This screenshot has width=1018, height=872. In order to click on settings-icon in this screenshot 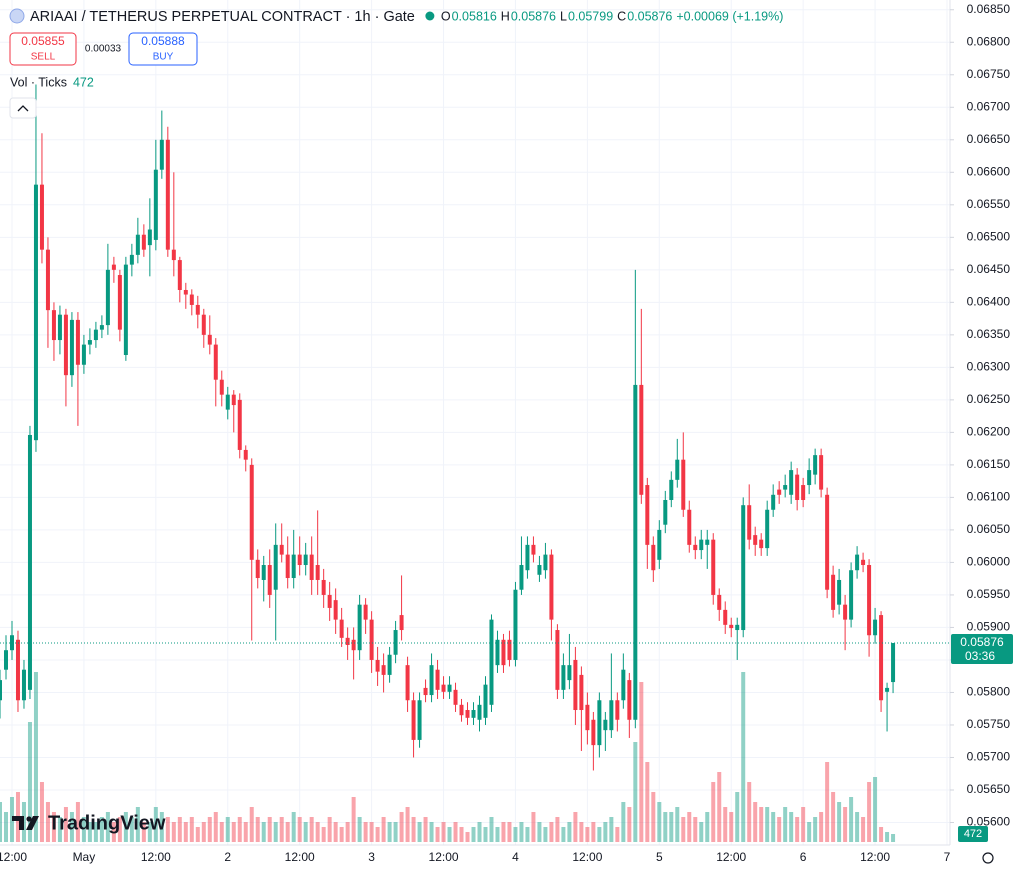, I will do `click(988, 858)`.